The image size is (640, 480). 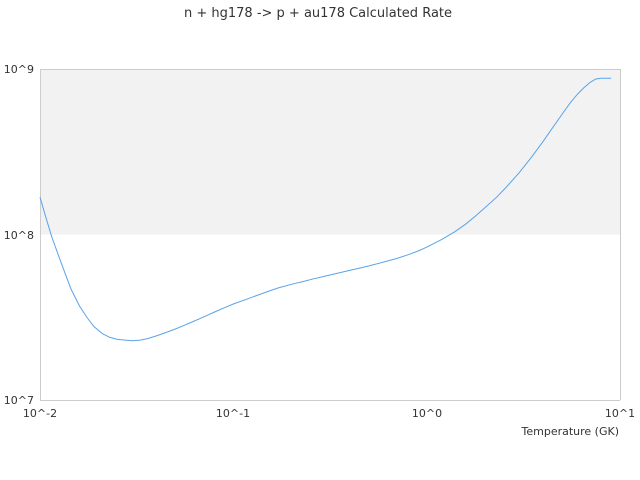 What do you see at coordinates (19, 235) in the screenshot?
I see `y-tick-label-1e8: 10^8` at bounding box center [19, 235].